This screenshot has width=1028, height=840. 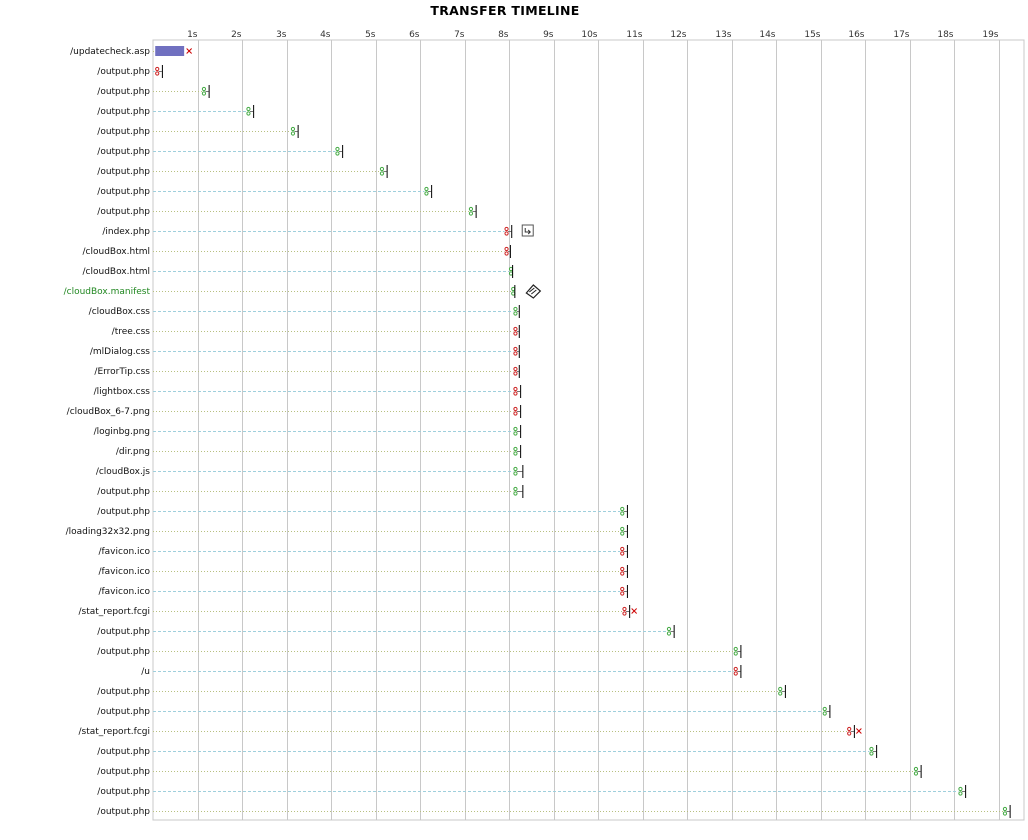 What do you see at coordinates (120, 352) in the screenshot?
I see `row-url-label: /mlDialog.css` at bounding box center [120, 352].